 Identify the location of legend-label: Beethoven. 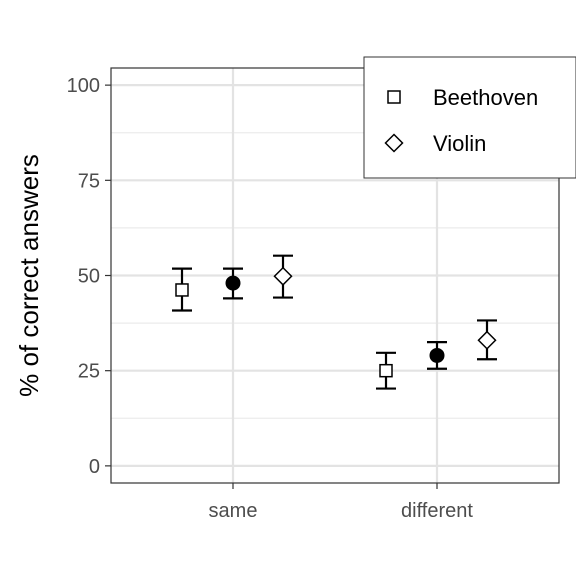
(485, 97).